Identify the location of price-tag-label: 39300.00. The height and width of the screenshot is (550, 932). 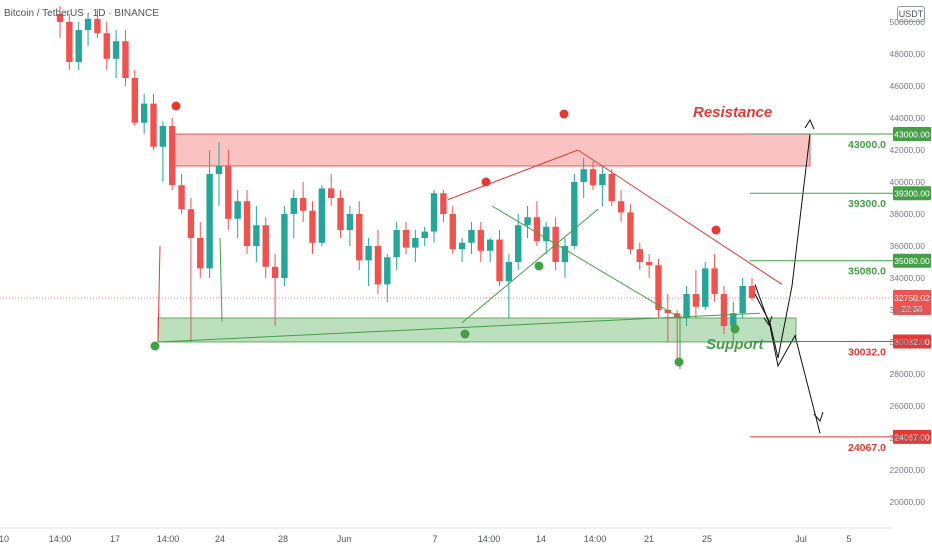
(912, 194).